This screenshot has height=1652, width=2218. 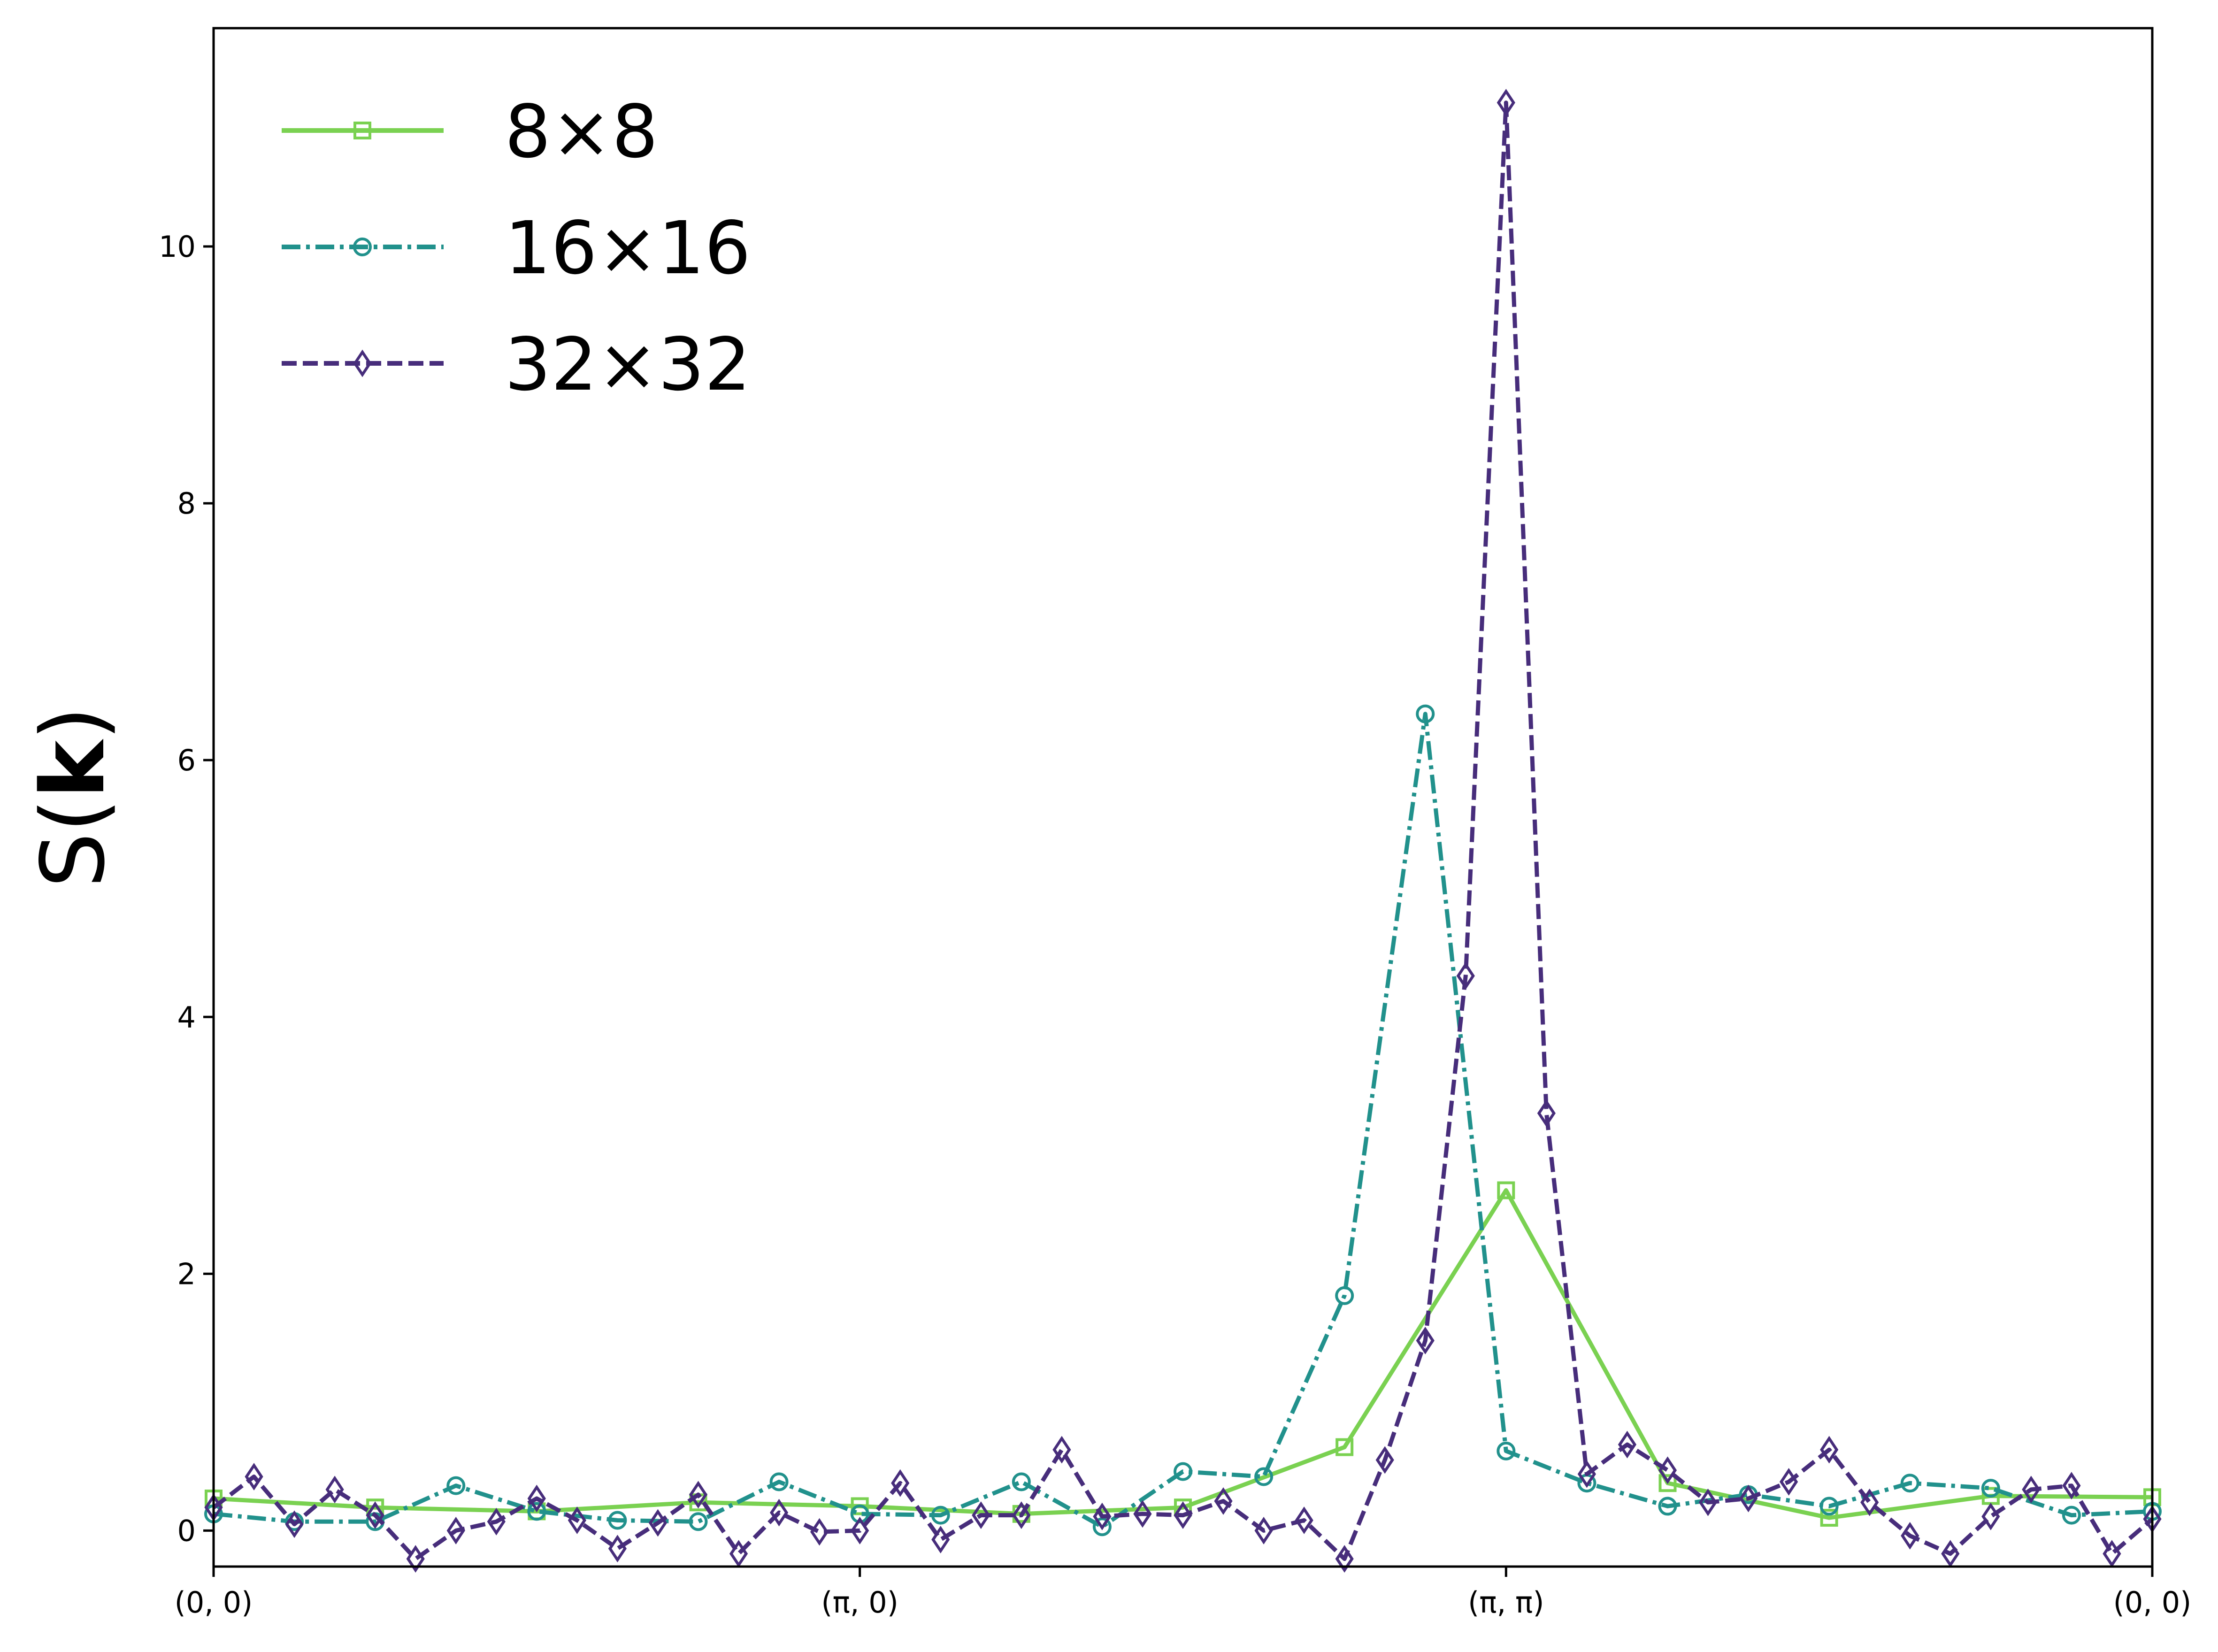 What do you see at coordinates (628, 365) in the screenshot?
I see `legend-label: 32×32` at bounding box center [628, 365].